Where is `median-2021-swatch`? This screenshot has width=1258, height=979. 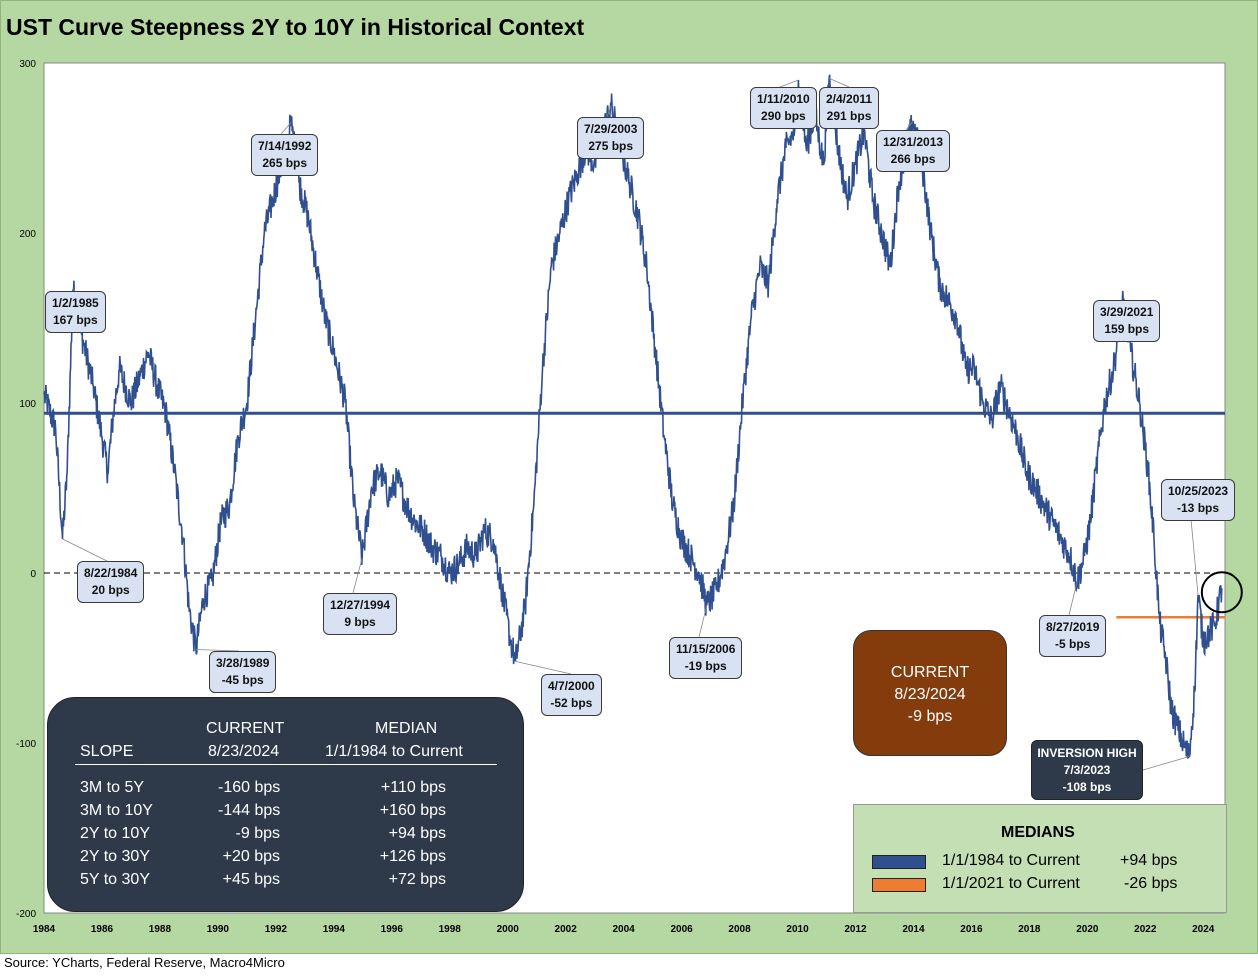 median-2021-swatch is located at coordinates (899, 885).